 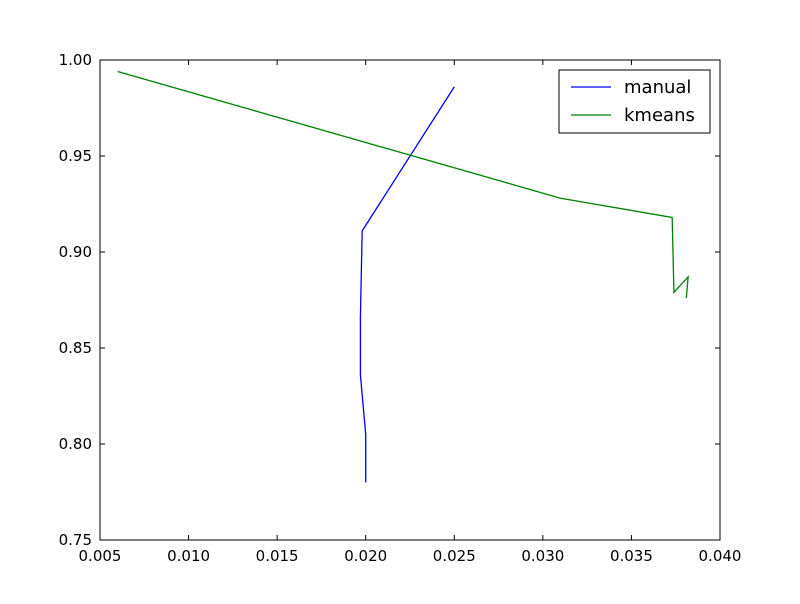 I want to click on y-tick-label: 0.75, so click(x=75, y=540).